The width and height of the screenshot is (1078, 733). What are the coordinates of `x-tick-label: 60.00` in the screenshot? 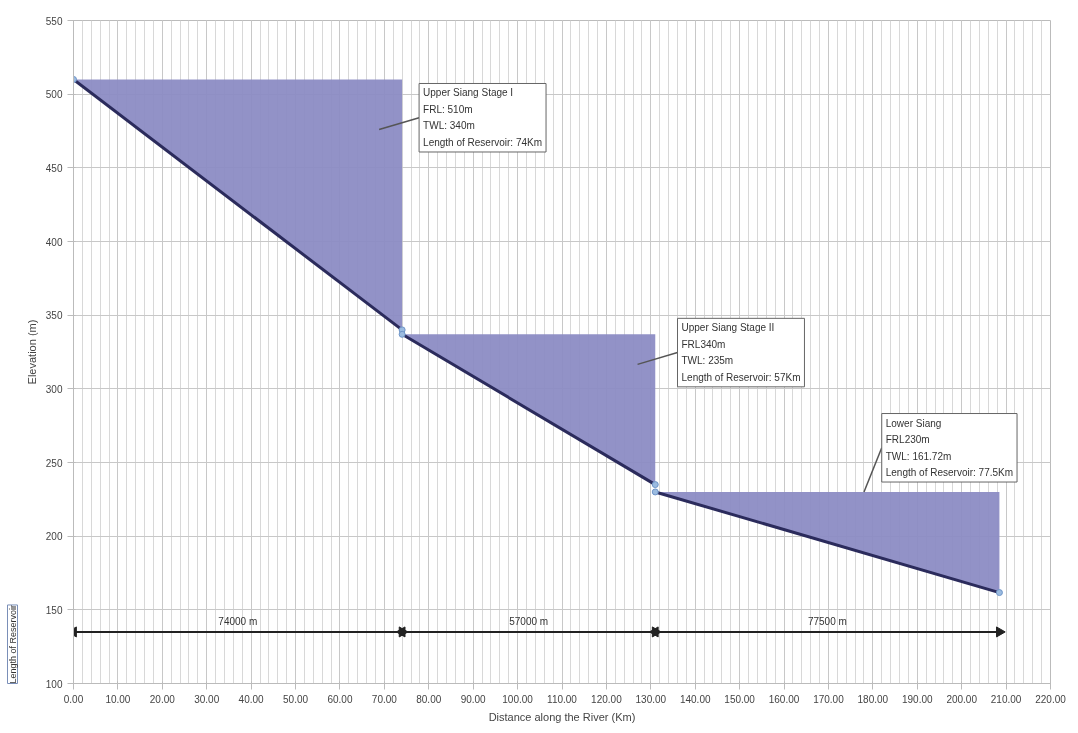 It's located at (340, 699).